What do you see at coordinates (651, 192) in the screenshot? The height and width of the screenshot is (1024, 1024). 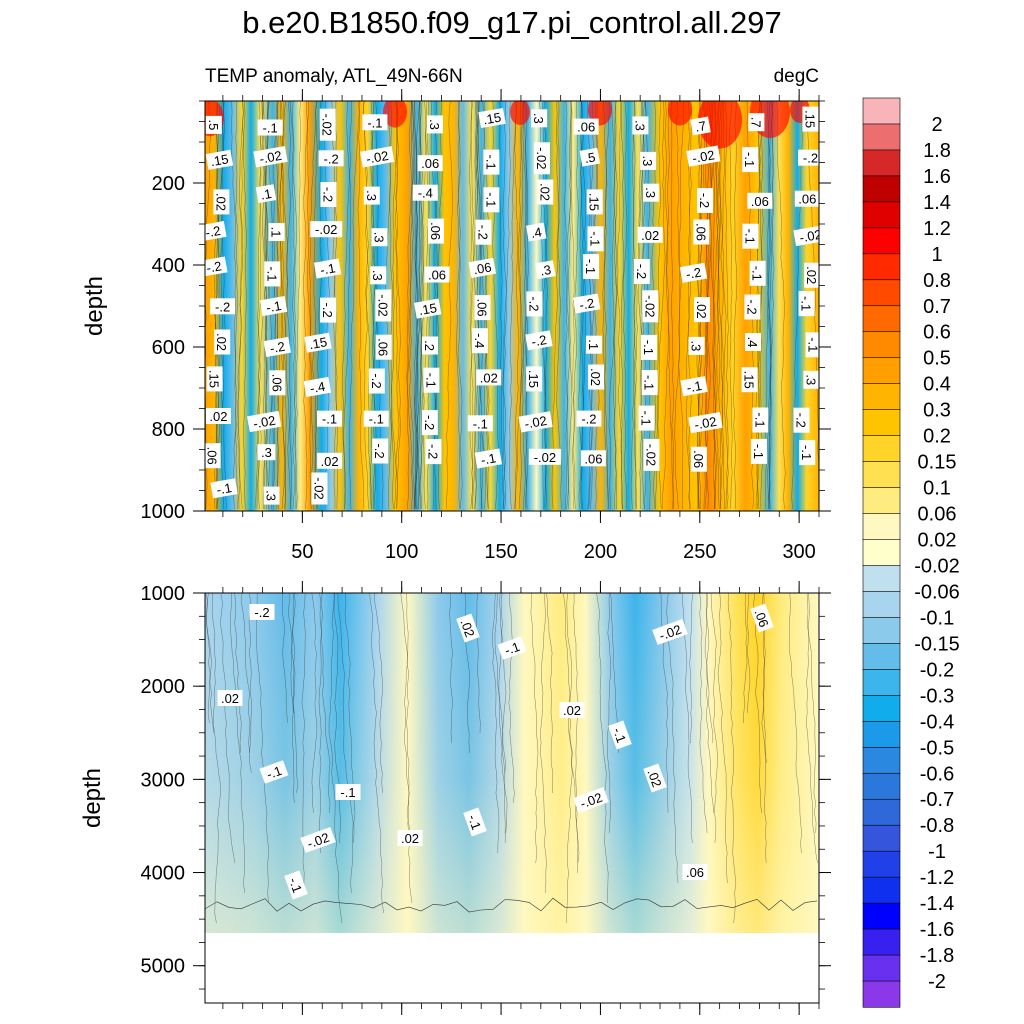 I see `upper-contour-label: .3` at bounding box center [651, 192].